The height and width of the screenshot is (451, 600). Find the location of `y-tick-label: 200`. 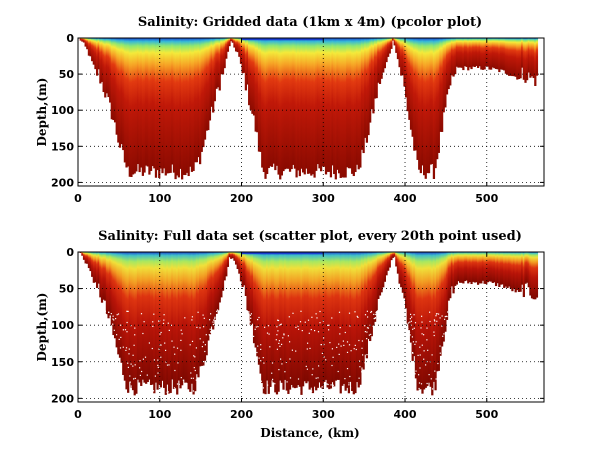

y-tick-label: 200 is located at coordinates (62, 398).